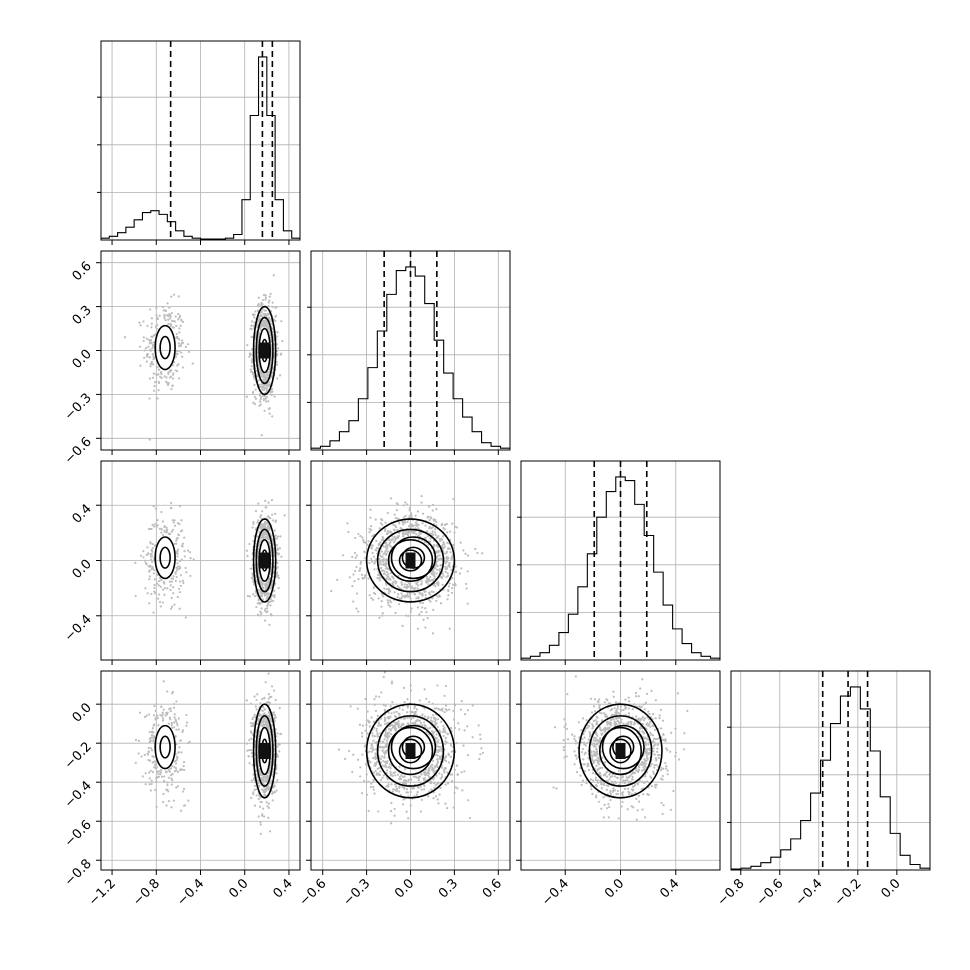  I want to click on contour-level, so click(165, 747).